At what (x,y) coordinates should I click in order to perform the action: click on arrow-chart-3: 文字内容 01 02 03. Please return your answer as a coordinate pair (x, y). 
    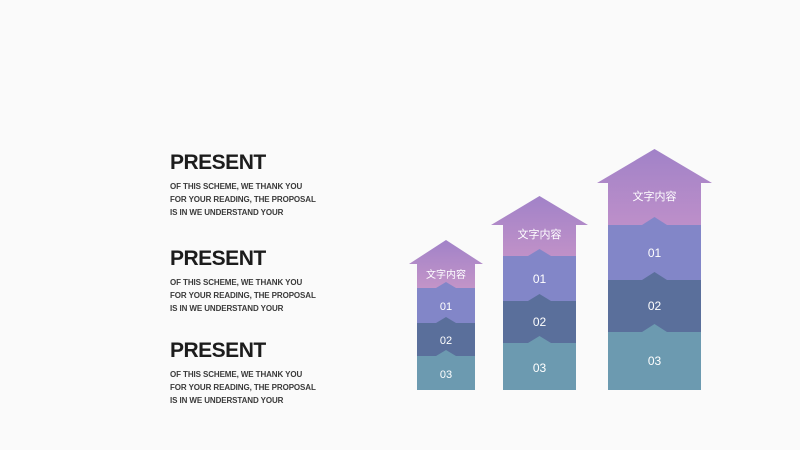
    Looking at the image, I should click on (654, 269).